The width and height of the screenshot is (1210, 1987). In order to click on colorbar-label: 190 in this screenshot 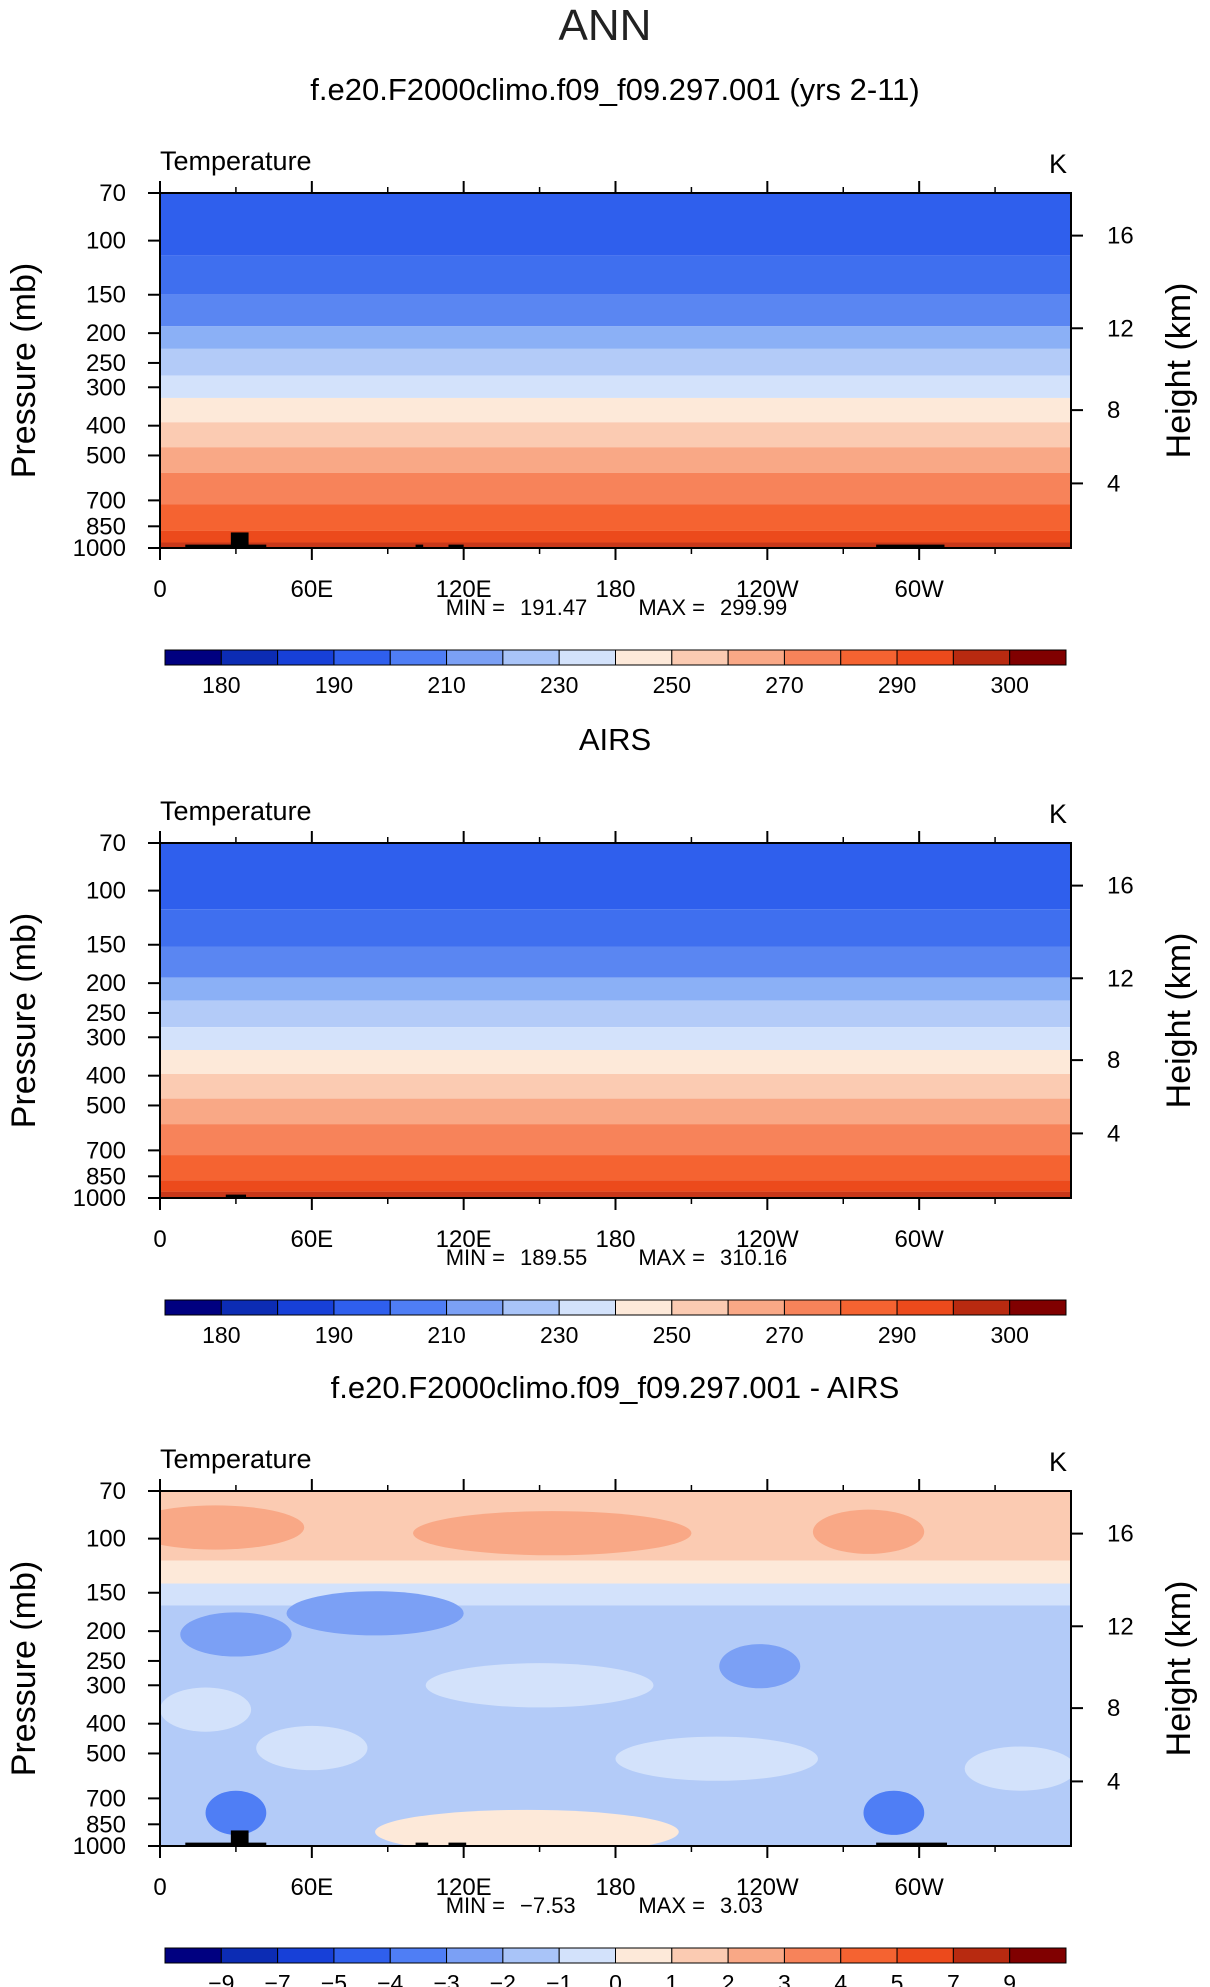, I will do `click(334, 685)`.